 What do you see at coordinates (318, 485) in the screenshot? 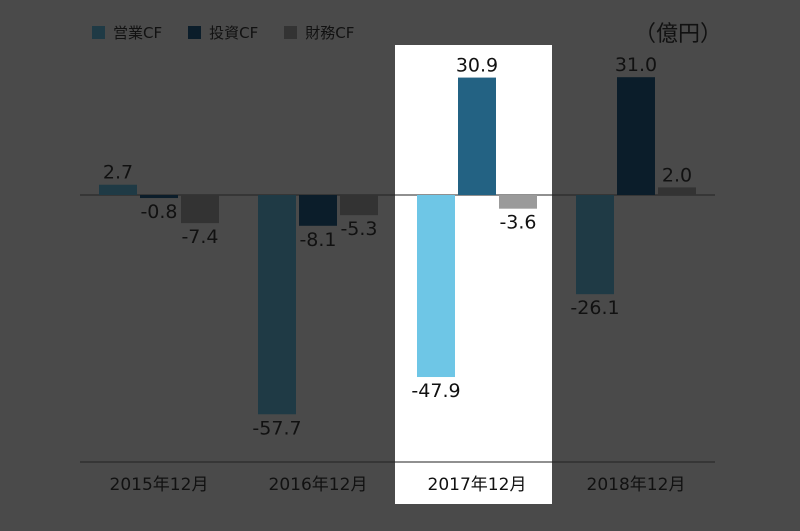
I see `category-label-1: 2016年12月` at bounding box center [318, 485].